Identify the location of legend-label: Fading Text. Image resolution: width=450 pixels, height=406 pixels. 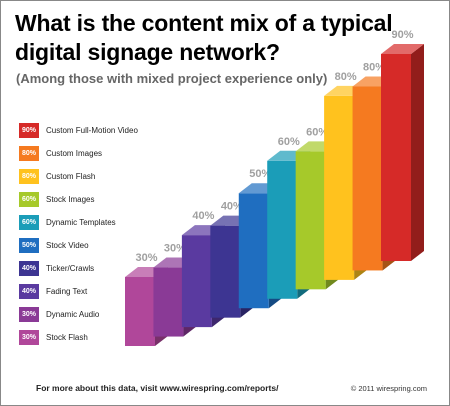
(67, 291).